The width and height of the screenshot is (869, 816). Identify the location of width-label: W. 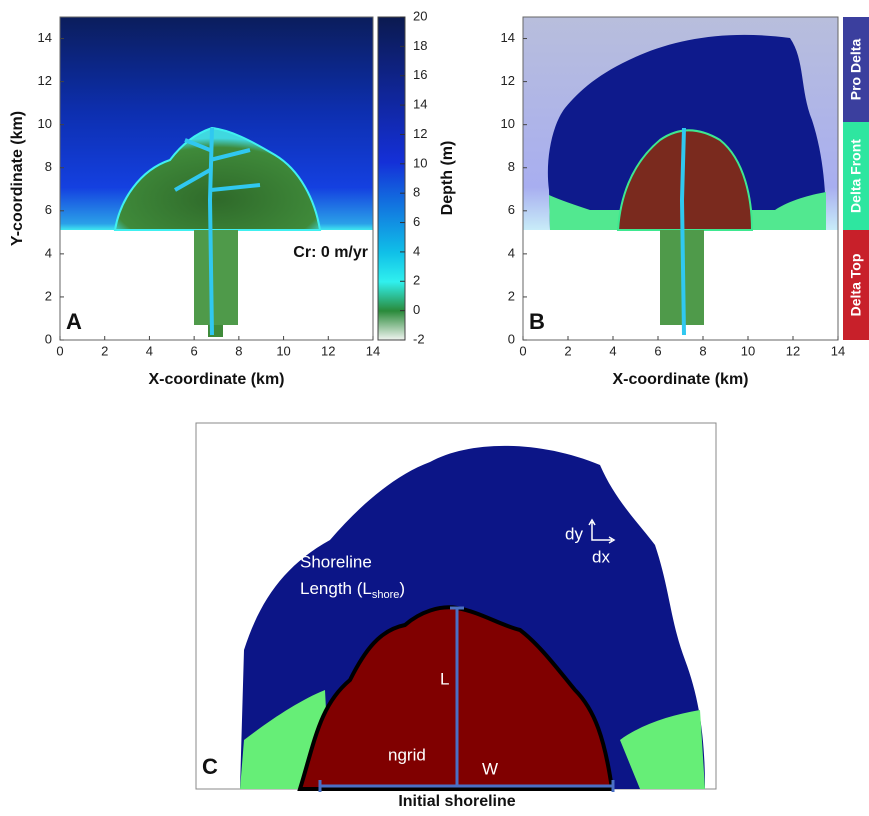
(490, 768).